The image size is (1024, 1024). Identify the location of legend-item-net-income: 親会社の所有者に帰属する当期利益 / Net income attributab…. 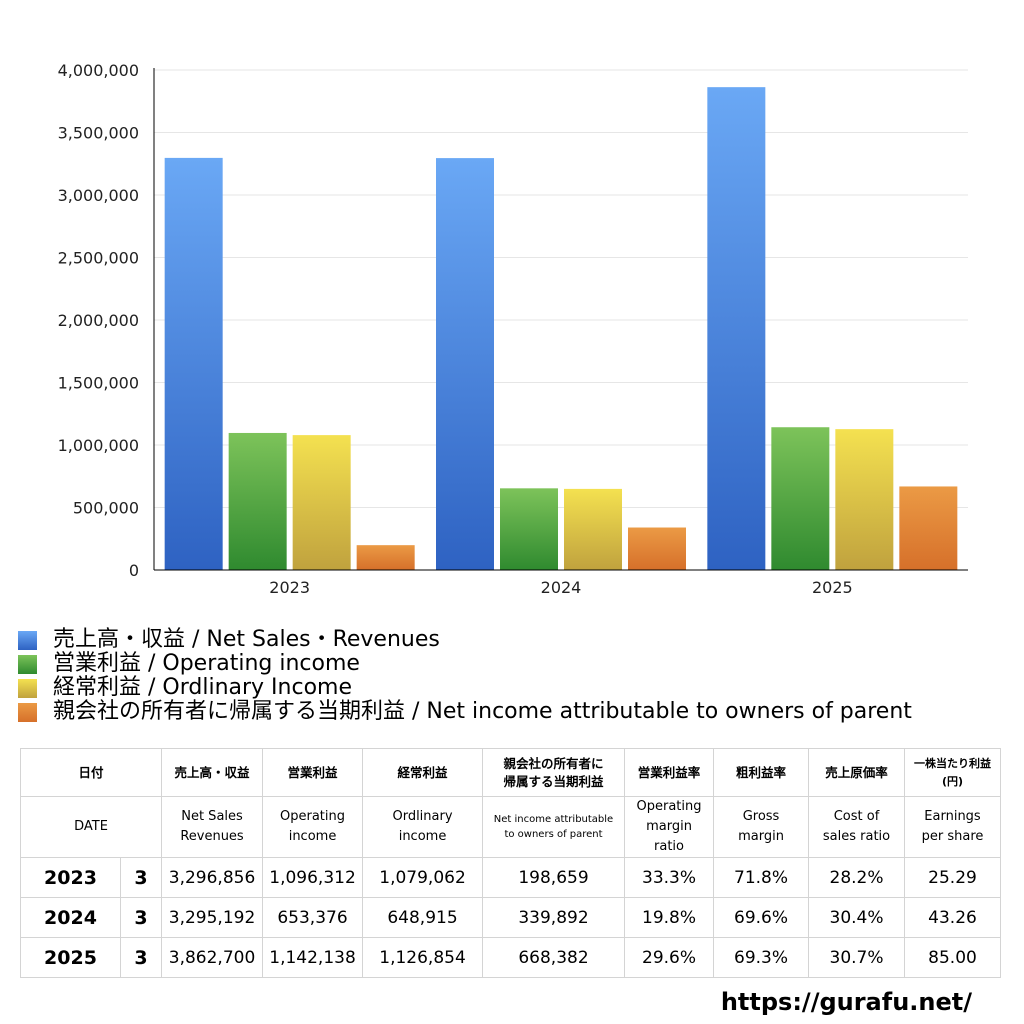
(465, 712).